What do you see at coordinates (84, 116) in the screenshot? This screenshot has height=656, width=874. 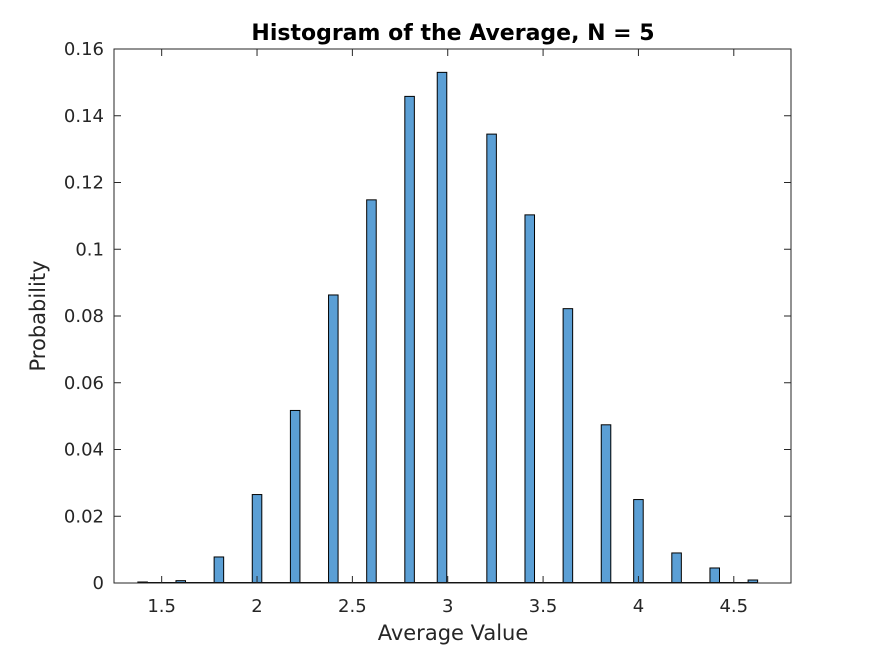 I see `y-tick-label: 0.14` at bounding box center [84, 116].